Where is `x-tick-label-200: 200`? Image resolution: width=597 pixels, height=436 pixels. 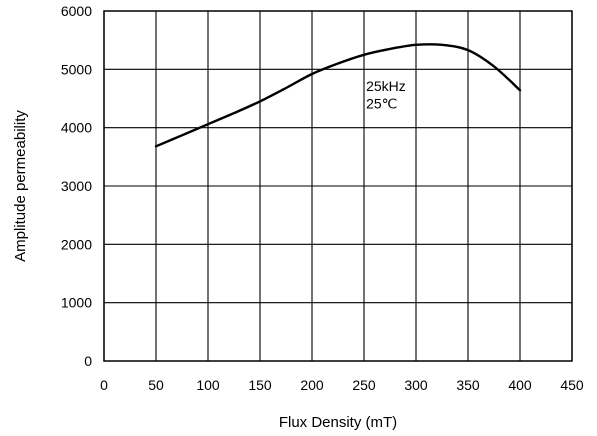 x-tick-label-200: 200 is located at coordinates (312, 385).